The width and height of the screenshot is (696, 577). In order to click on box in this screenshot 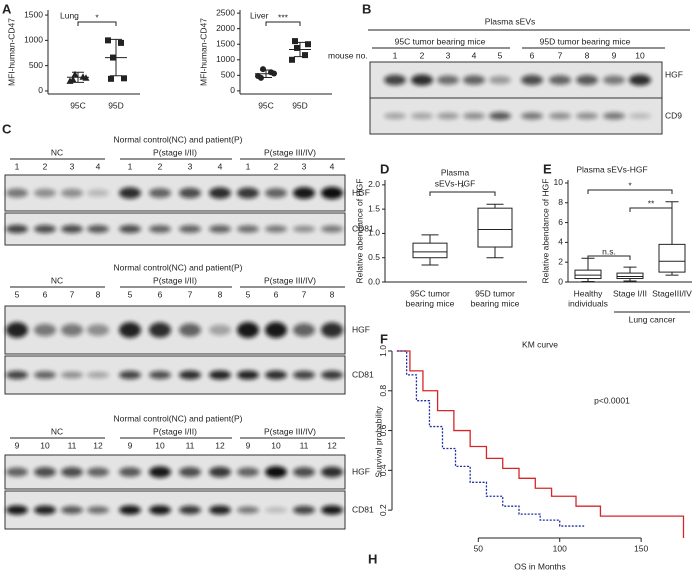, I will do `click(430, 250)`.